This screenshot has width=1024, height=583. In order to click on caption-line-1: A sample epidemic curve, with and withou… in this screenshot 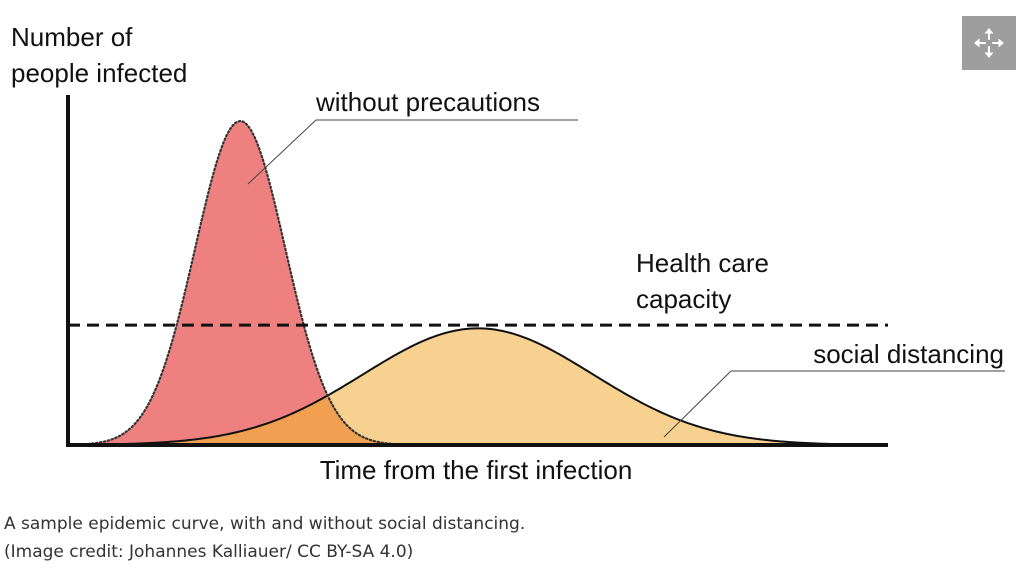, I will do `click(265, 524)`.